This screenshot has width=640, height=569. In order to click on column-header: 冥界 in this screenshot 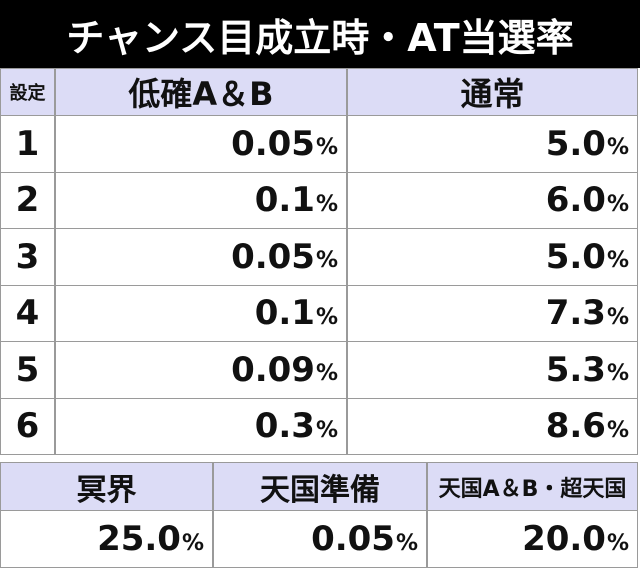, I will do `click(106, 486)`.